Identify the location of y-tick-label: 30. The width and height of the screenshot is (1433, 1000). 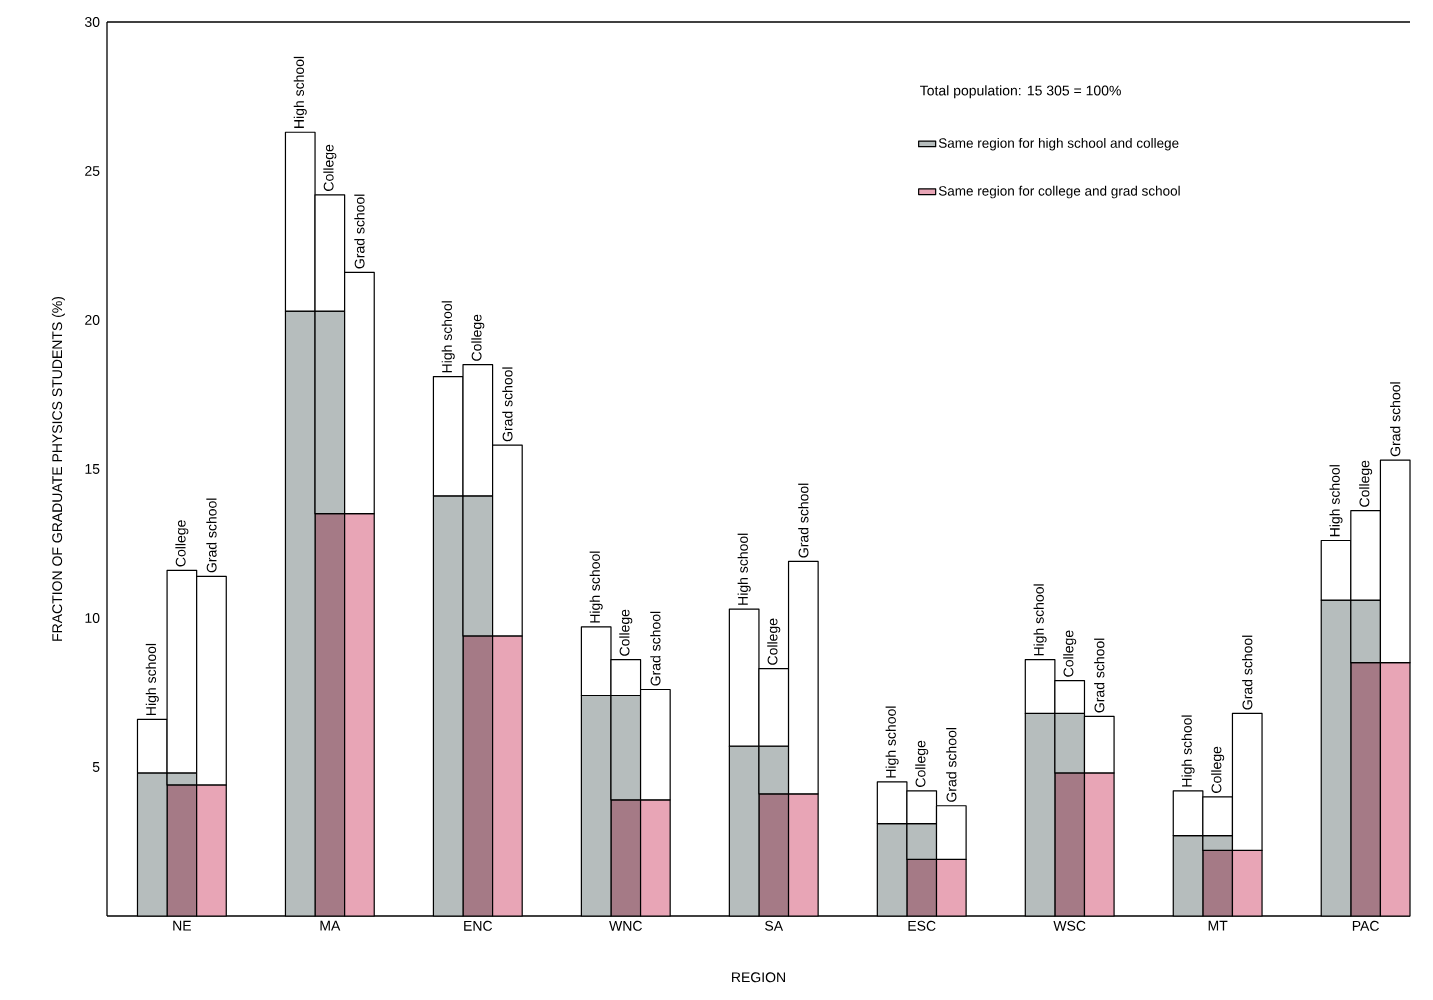
(92, 22).